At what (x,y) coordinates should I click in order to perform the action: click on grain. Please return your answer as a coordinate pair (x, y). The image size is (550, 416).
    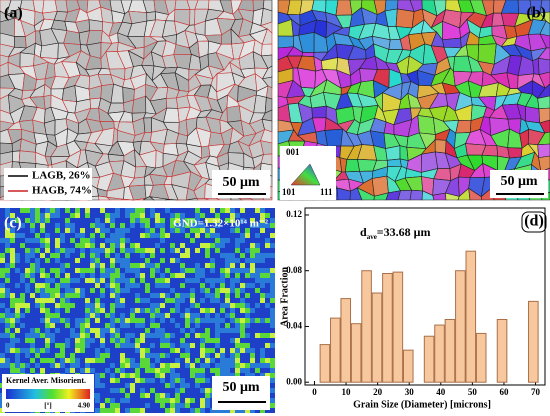
    Looking at the image, I should click on (61, 6).